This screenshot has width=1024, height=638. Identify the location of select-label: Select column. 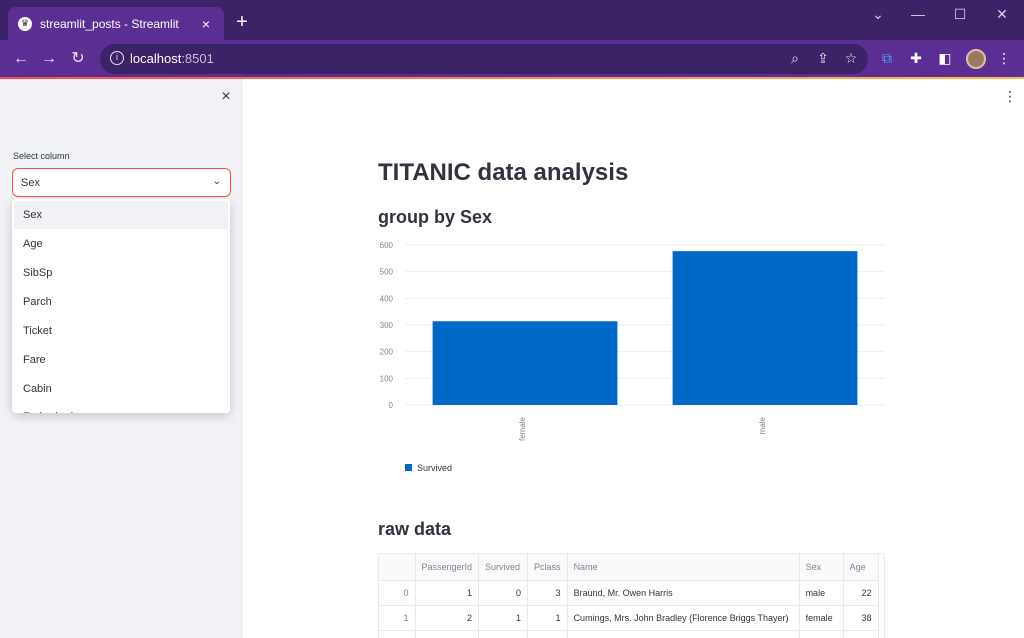
(41, 156).